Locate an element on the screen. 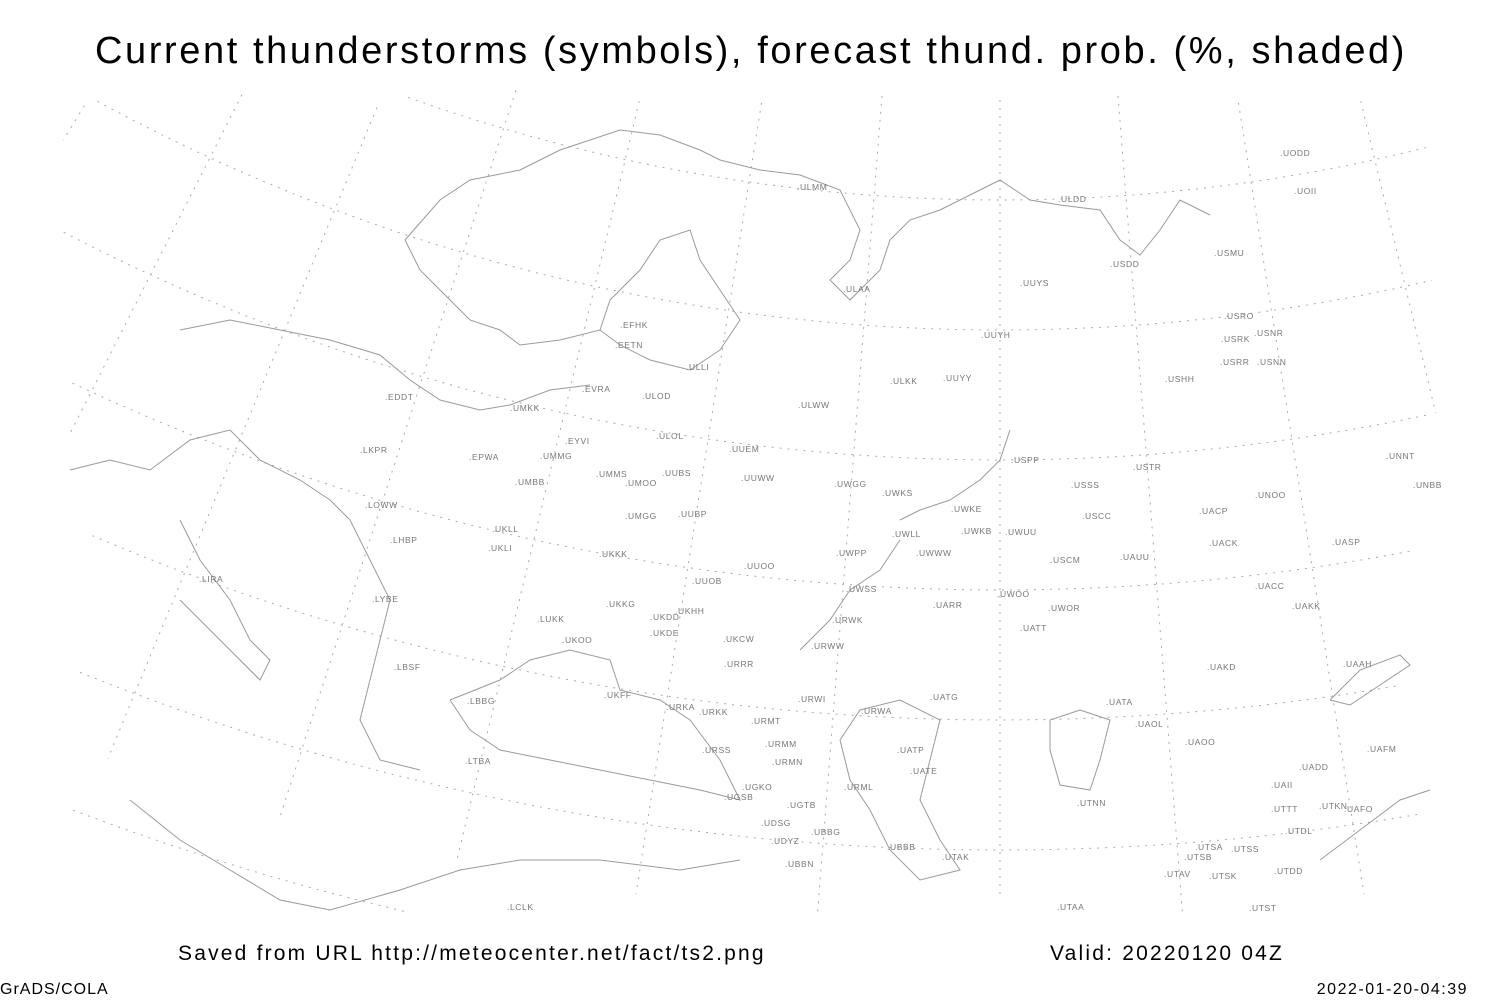  station-label-usnn: .USNN is located at coordinates (1272, 362).